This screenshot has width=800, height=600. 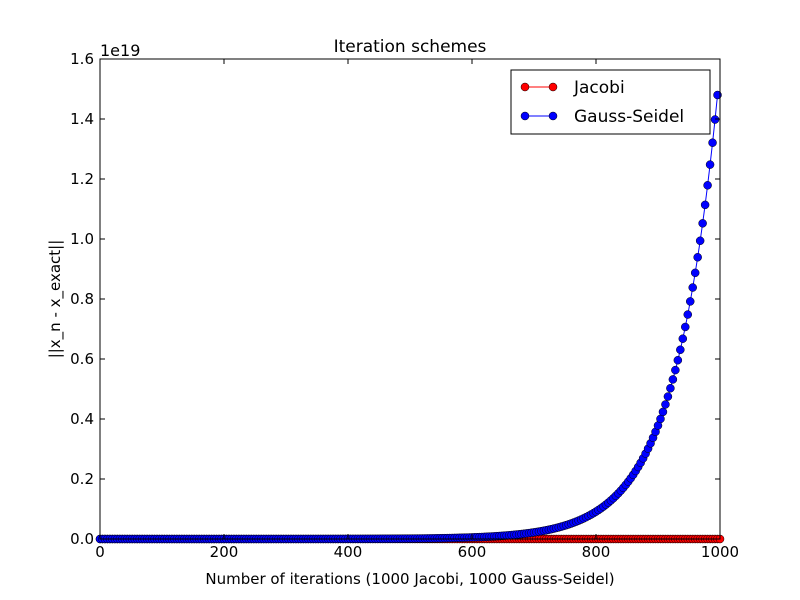 I want to click on y-tick-label: 0.6, so click(x=82, y=359).